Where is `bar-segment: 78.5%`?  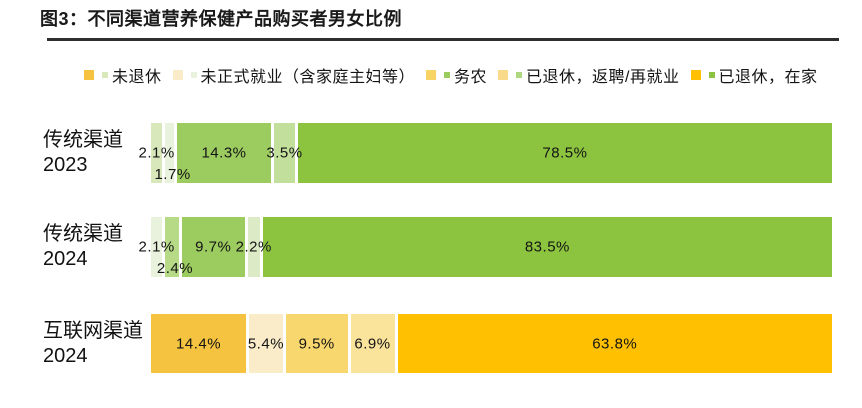 bar-segment: 78.5% is located at coordinates (564, 153).